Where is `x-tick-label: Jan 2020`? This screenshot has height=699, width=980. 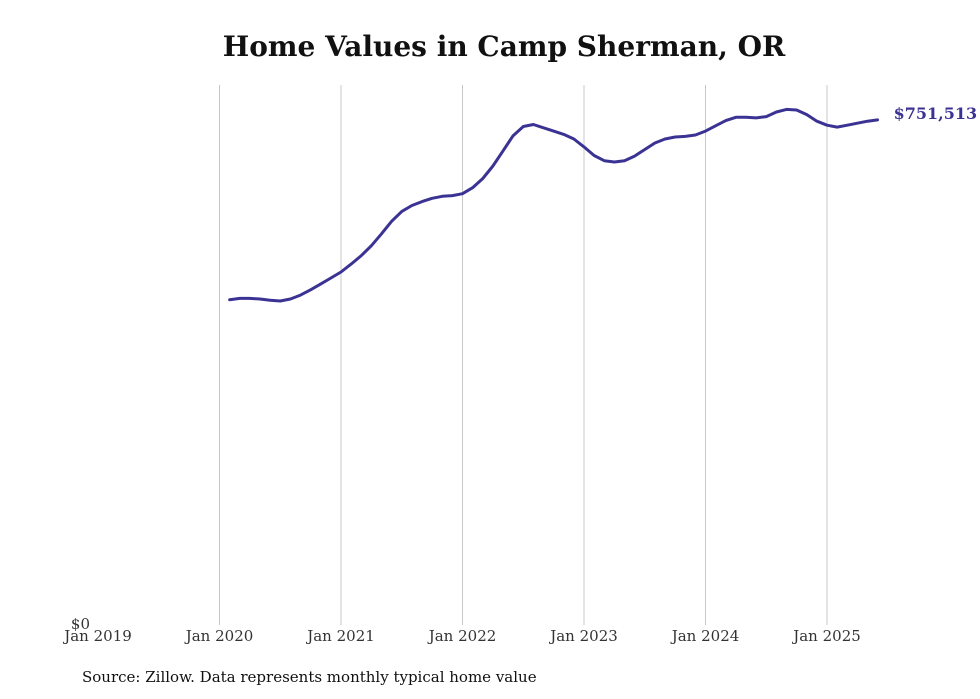 x-tick-label: Jan 2020 is located at coordinates (219, 636).